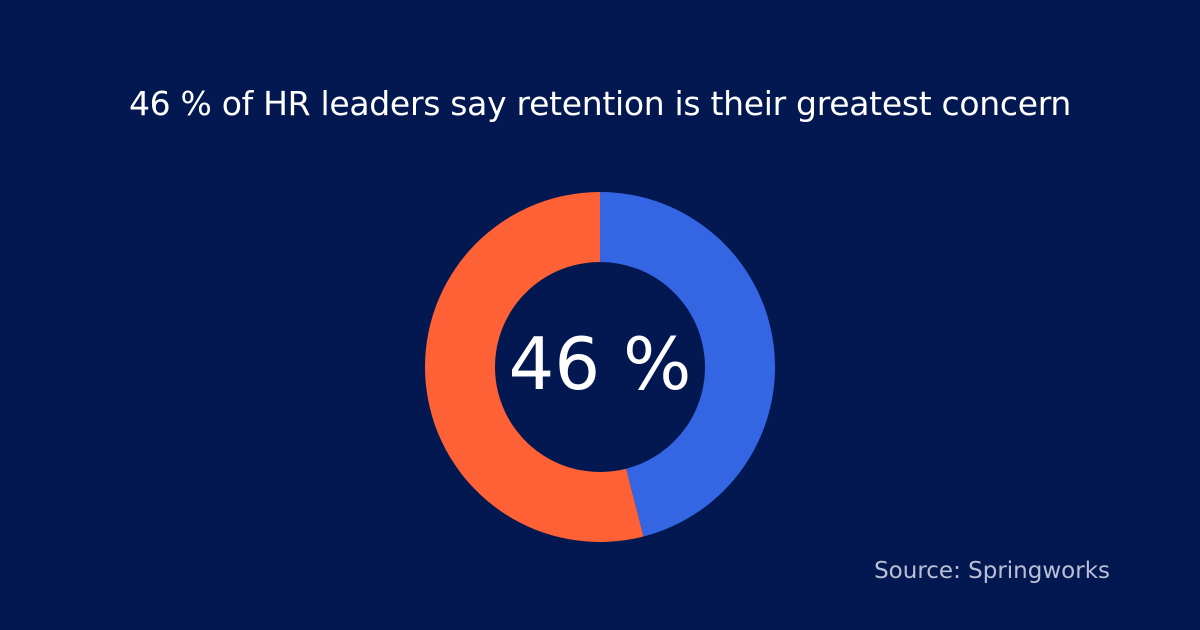 This screenshot has width=1200, height=630. Describe the element at coordinates (600, 364) in the screenshot. I see `donut-center-label: 46 %` at that location.